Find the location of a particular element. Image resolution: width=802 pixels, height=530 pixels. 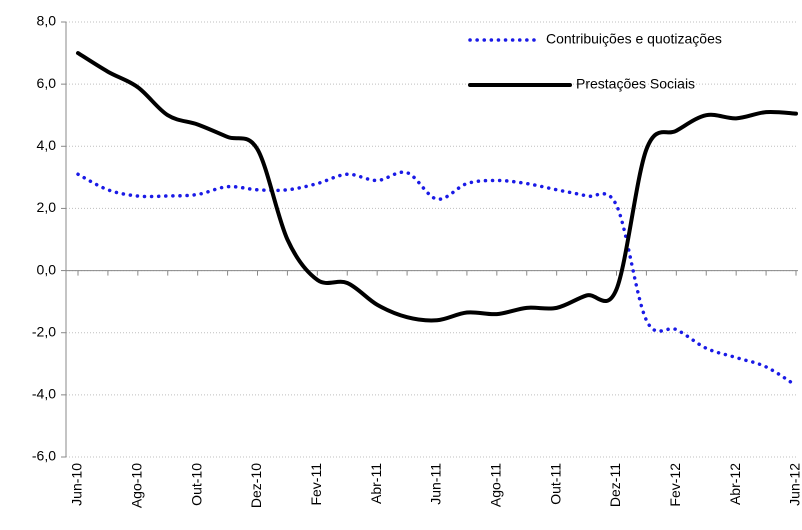

x-tick-label: Jun-12 is located at coordinates (794, 484).